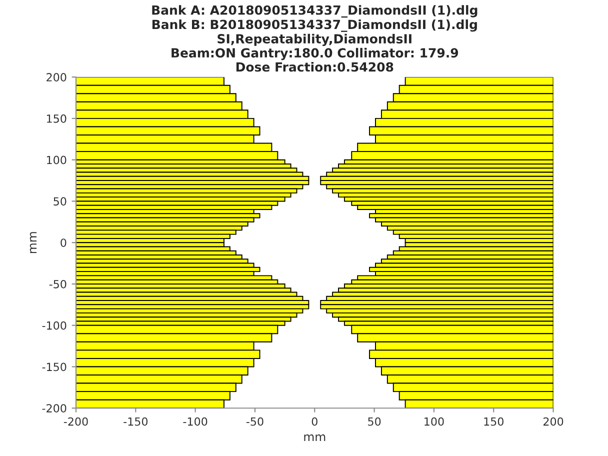  I want to click on x-axis-title: mm, so click(315, 438).